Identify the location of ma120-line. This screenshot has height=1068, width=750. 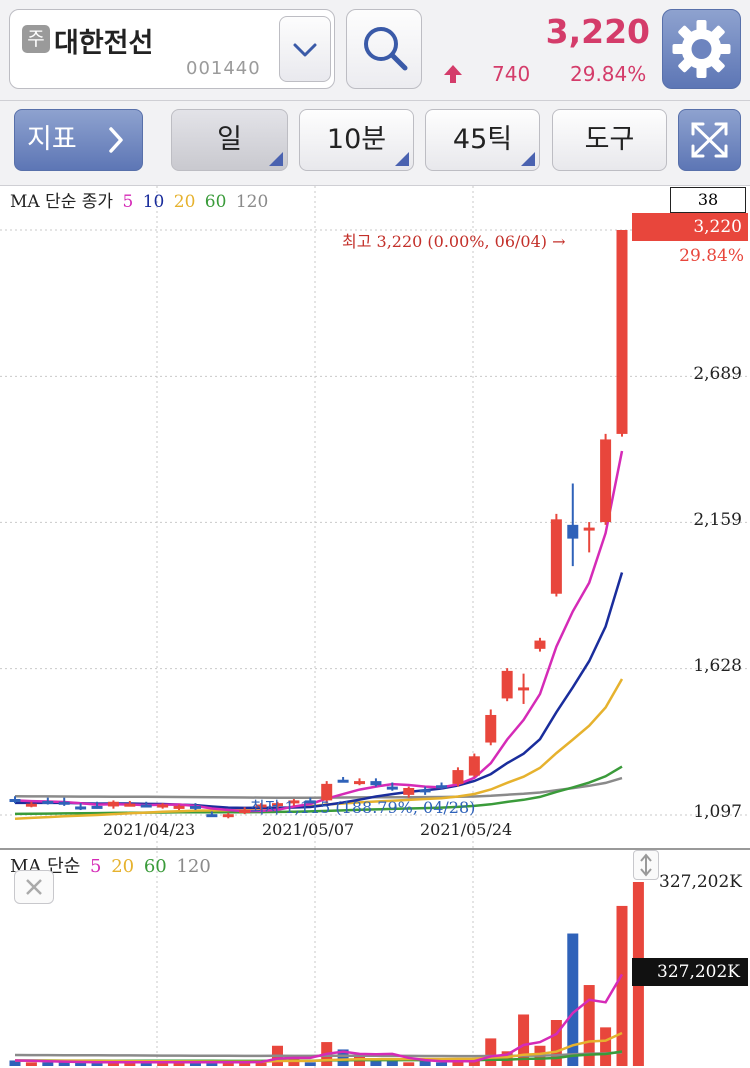
(318, 787).